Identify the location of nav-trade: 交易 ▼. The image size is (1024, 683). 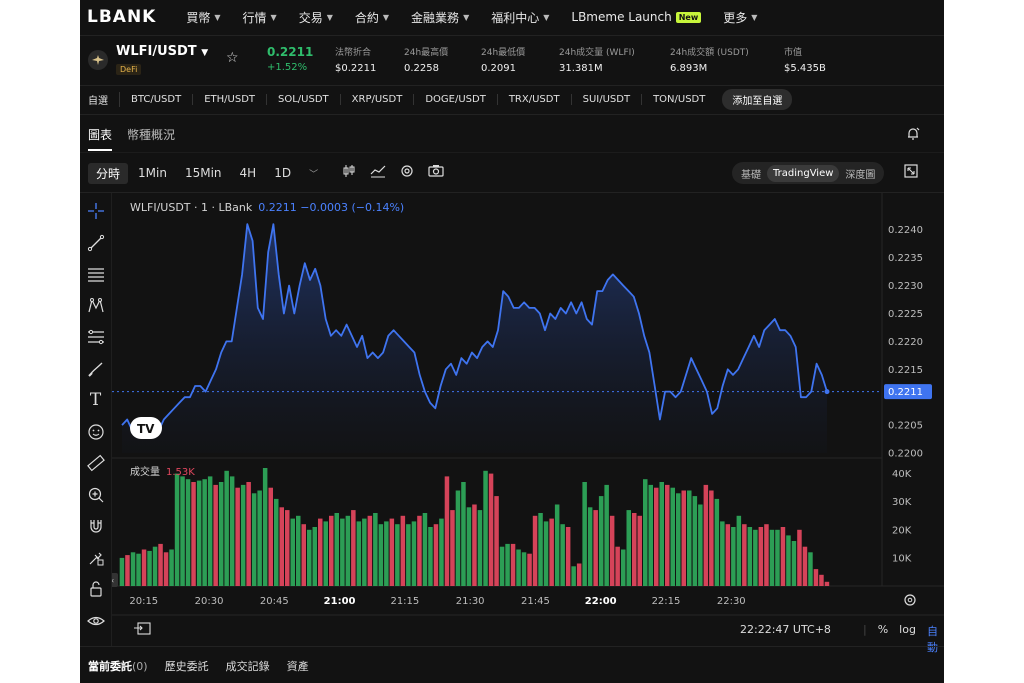
(316, 17).